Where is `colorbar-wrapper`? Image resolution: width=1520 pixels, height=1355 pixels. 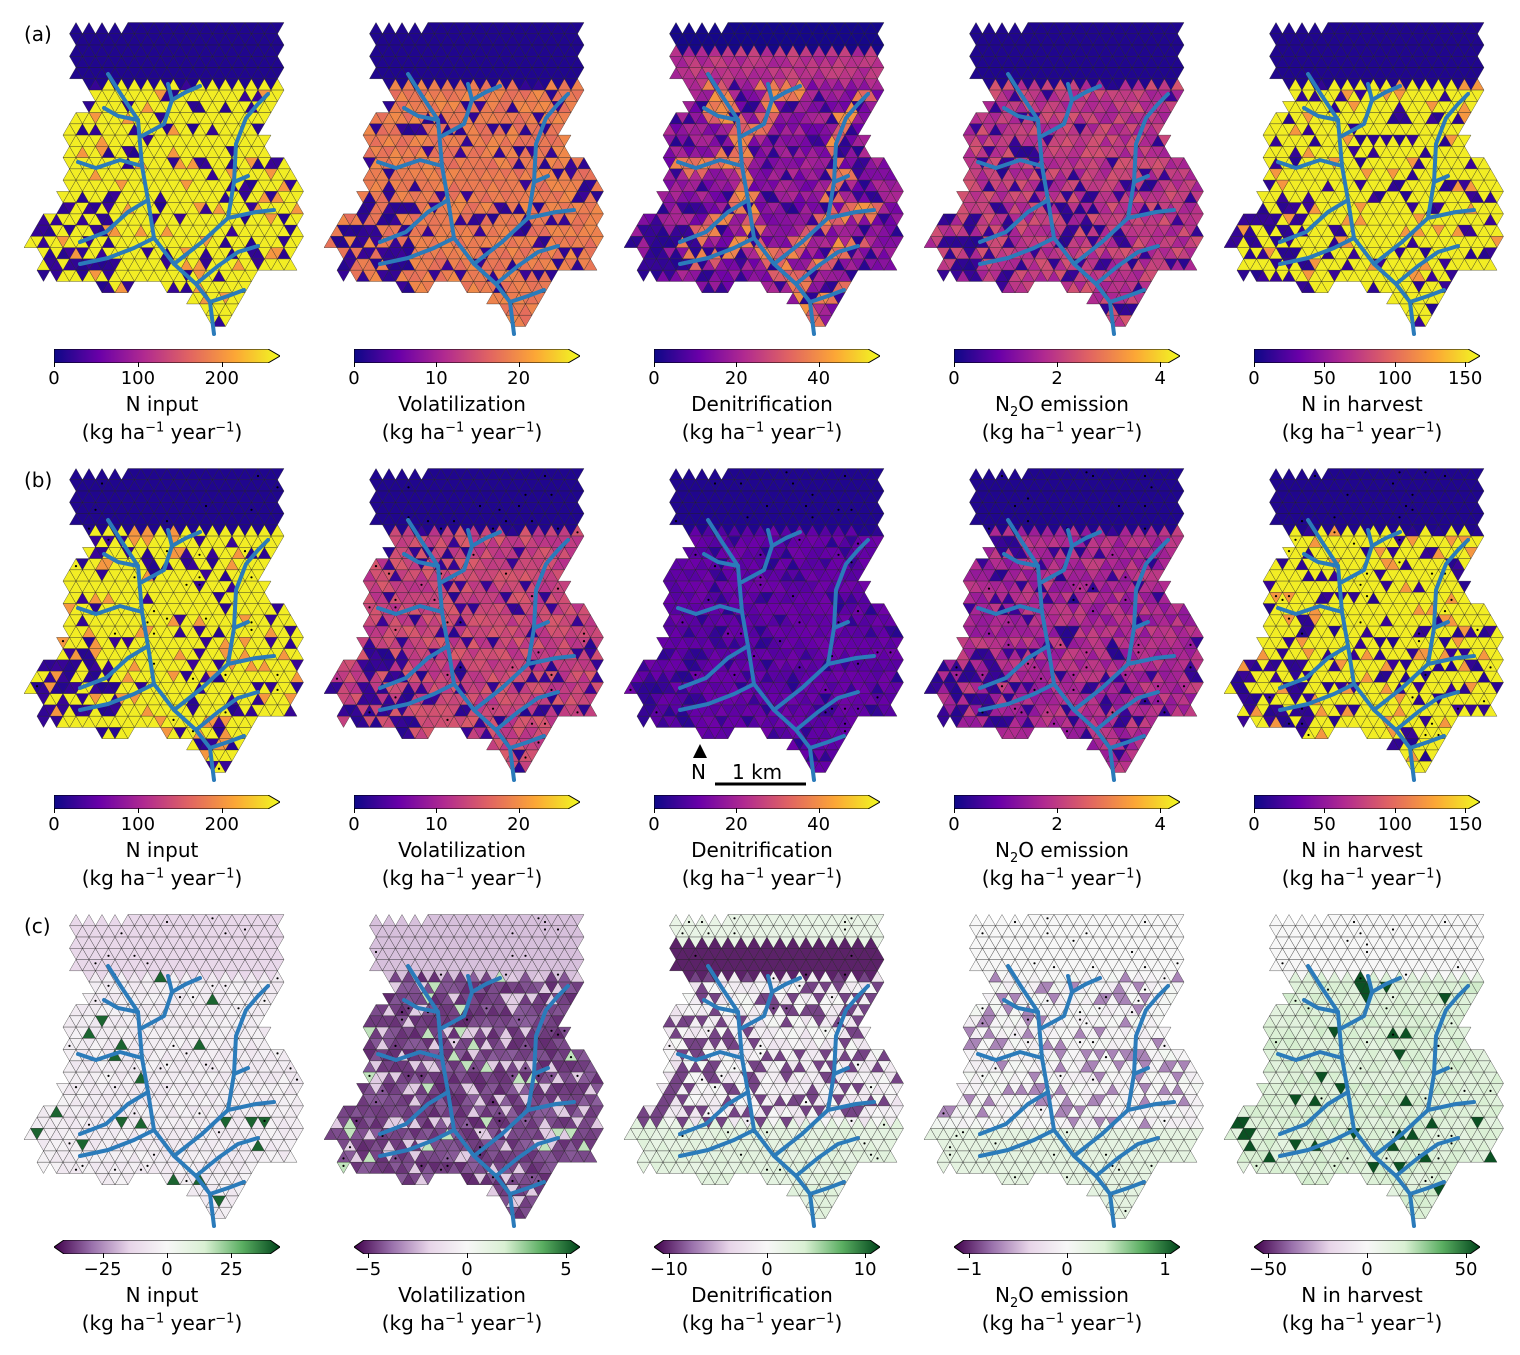
colorbar-wrapper is located at coordinates (767, 356).